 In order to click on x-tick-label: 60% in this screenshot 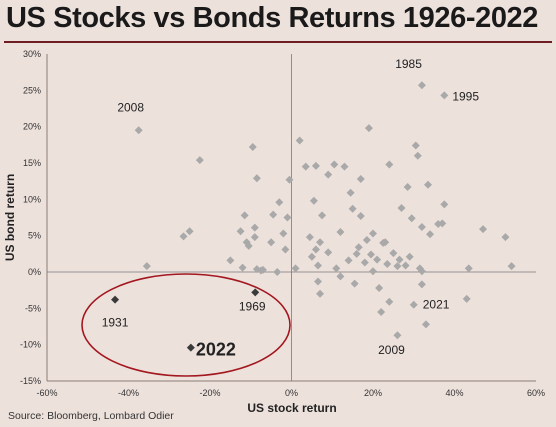, I will do `click(536, 393)`.